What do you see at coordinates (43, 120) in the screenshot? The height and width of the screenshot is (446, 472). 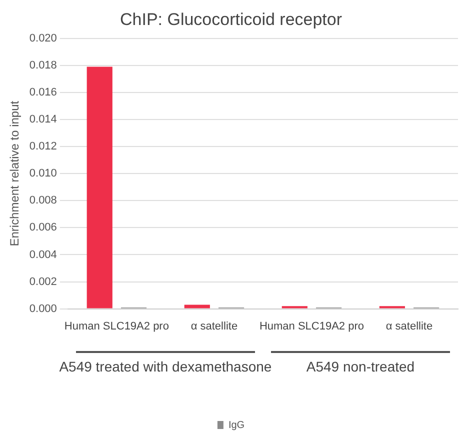 I see `y-tick-label: 0.014` at bounding box center [43, 120].